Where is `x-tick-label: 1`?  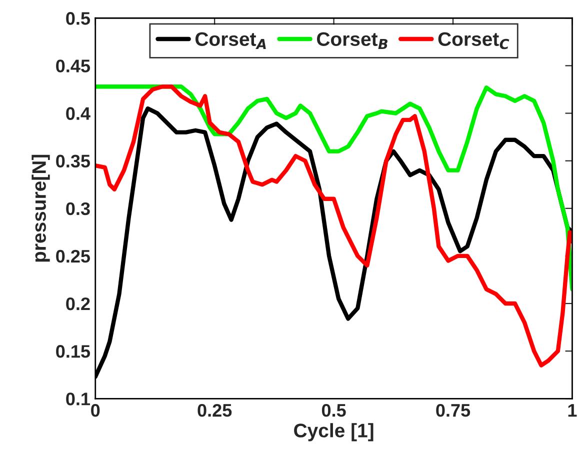 x-tick-label: 1 is located at coordinates (572, 410).